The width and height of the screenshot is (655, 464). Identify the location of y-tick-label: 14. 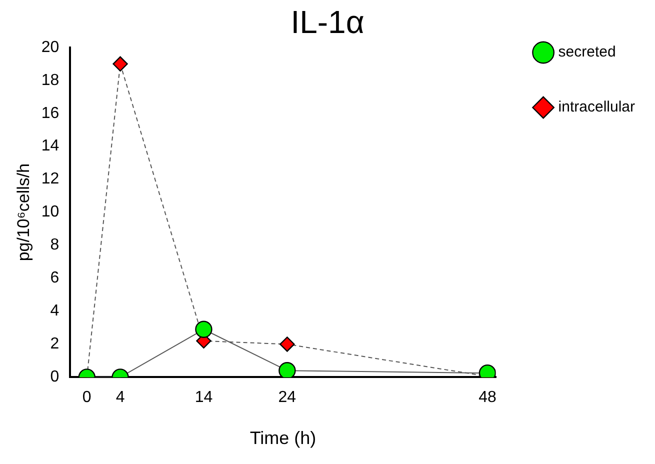
(50, 146).